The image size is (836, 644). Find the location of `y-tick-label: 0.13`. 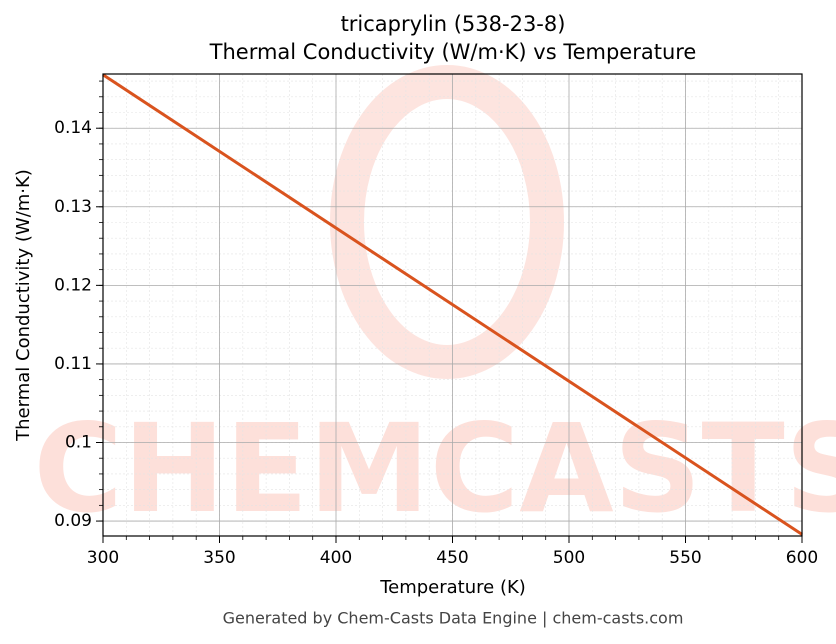

y-tick-label: 0.13 is located at coordinates (73, 207).